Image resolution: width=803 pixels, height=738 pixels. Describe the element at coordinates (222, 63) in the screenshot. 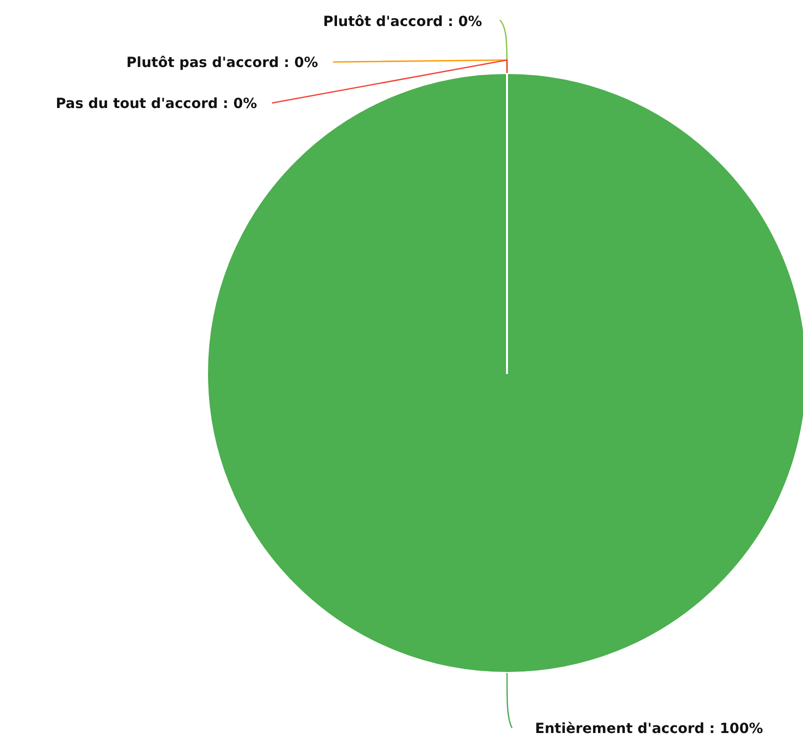

I see `category-label: Plutôt pas d'accord : 0%` at that location.